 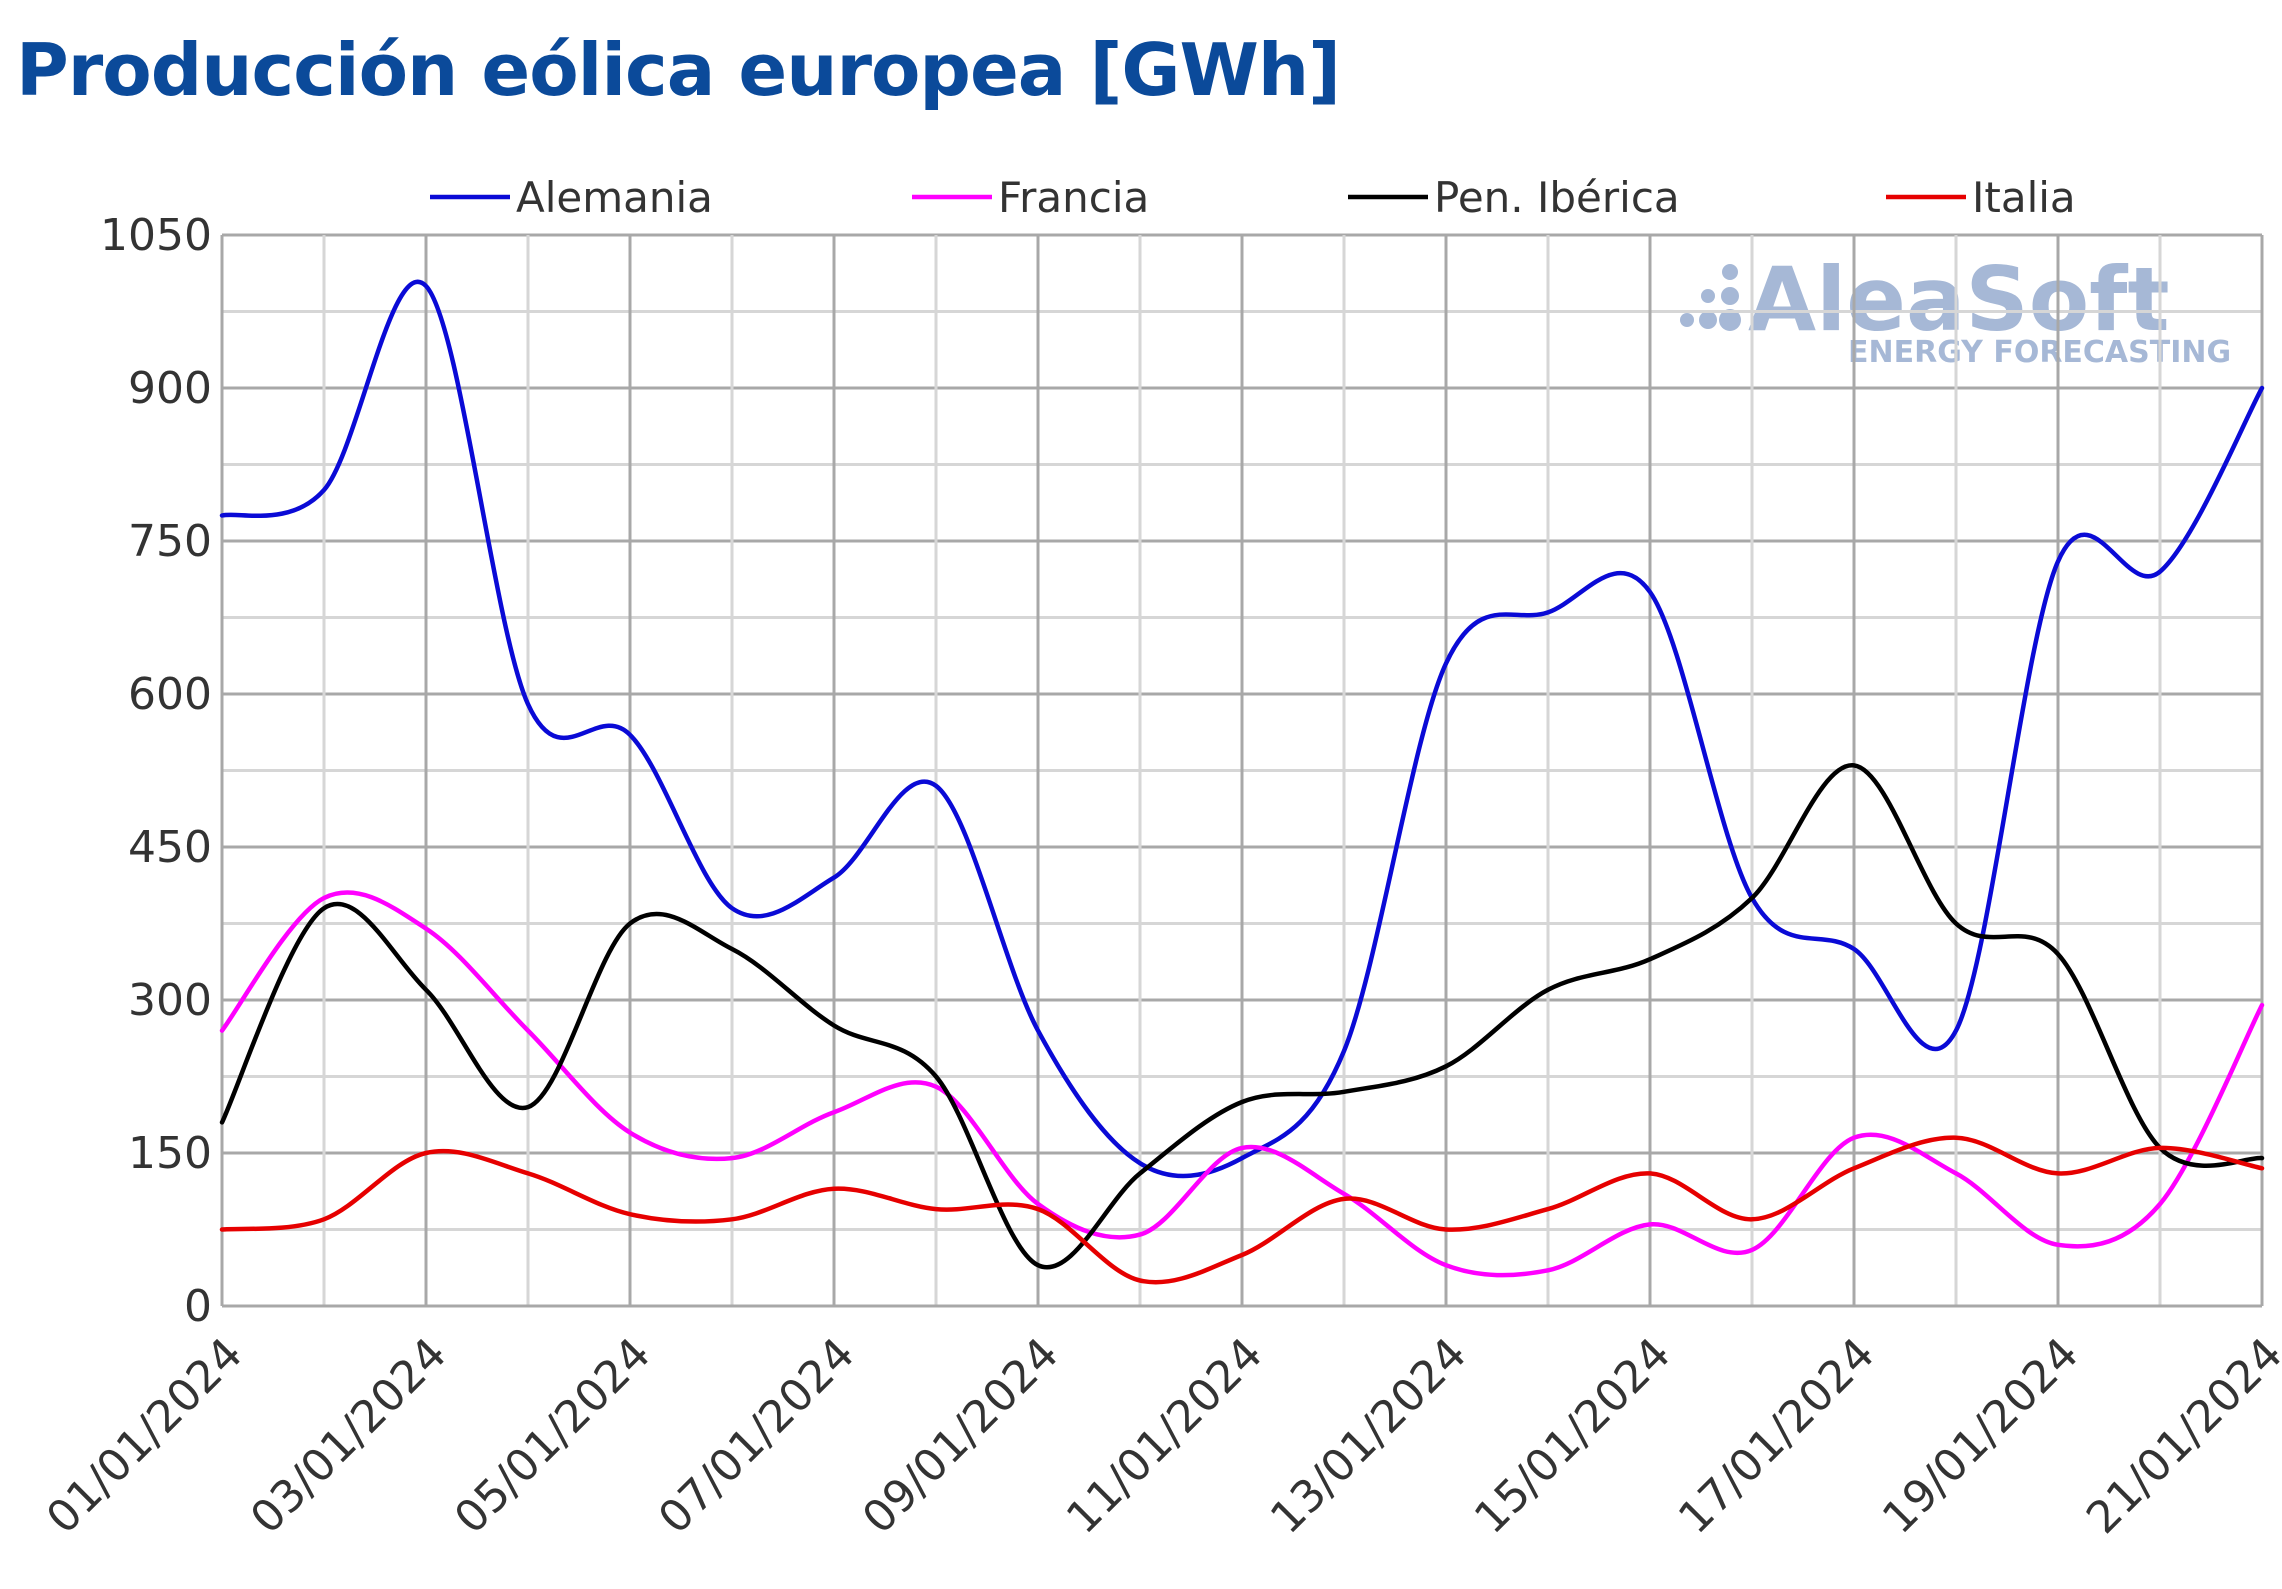 What do you see at coordinates (1368, 1435) in the screenshot?
I see `x-tick-label: 13/01/2024` at bounding box center [1368, 1435].